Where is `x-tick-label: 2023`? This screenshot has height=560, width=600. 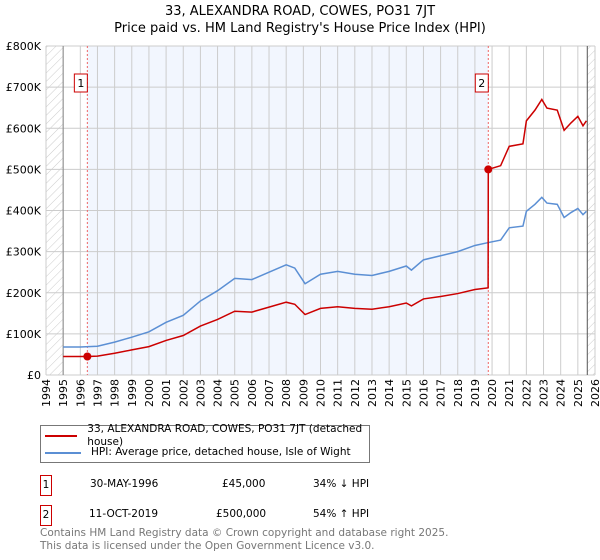
x-tick-label: 2023 is located at coordinates (544, 393).